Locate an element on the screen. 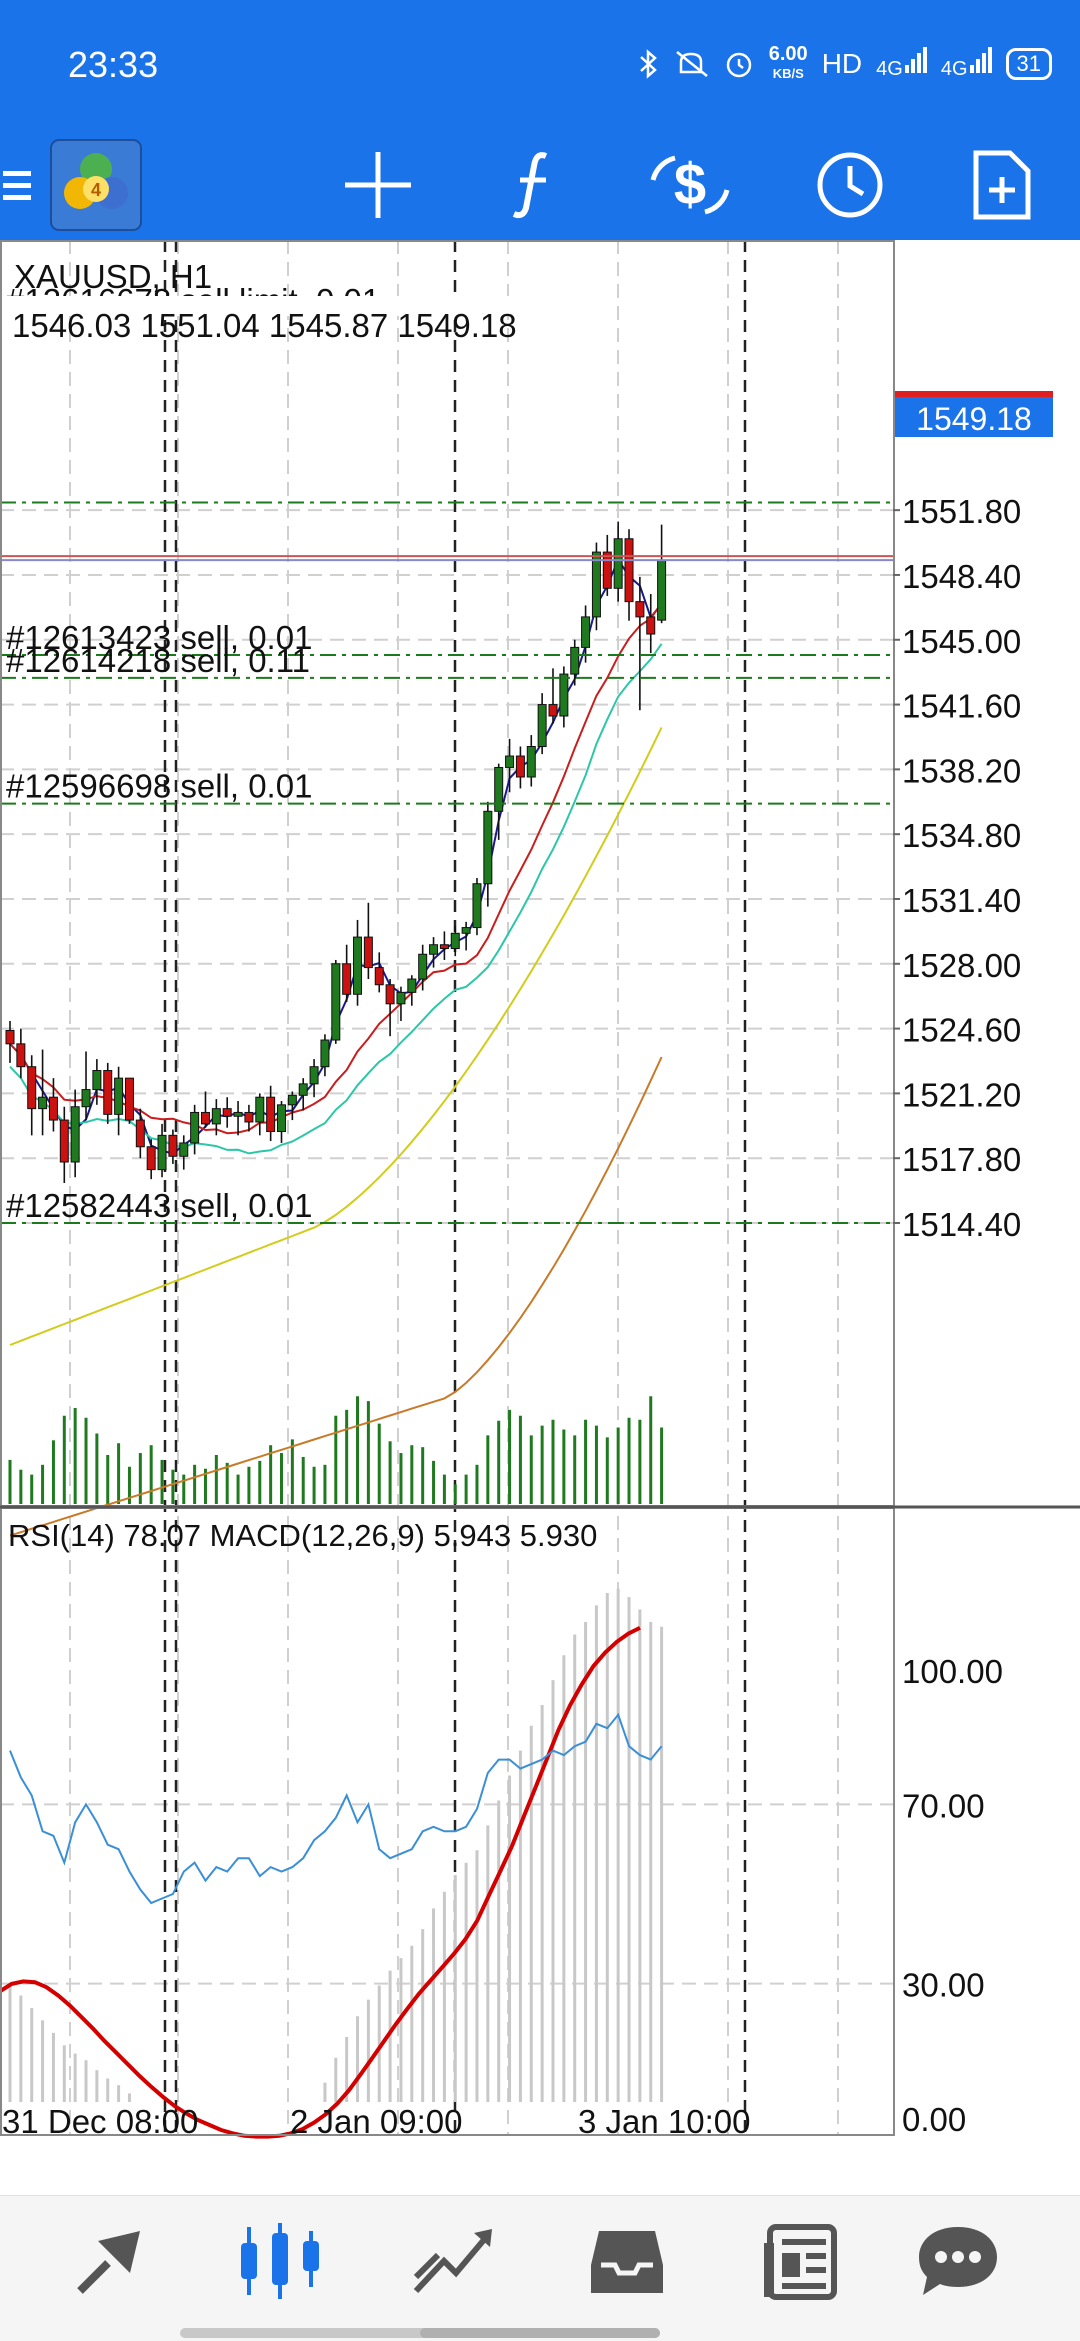  signal-4g-1: 4G is located at coordinates (901, 64).